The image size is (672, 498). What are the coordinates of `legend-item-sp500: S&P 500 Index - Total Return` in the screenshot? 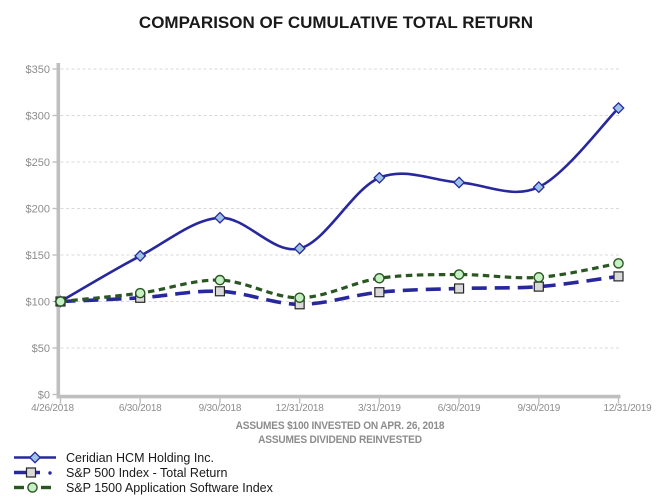 It's located at (143, 472).